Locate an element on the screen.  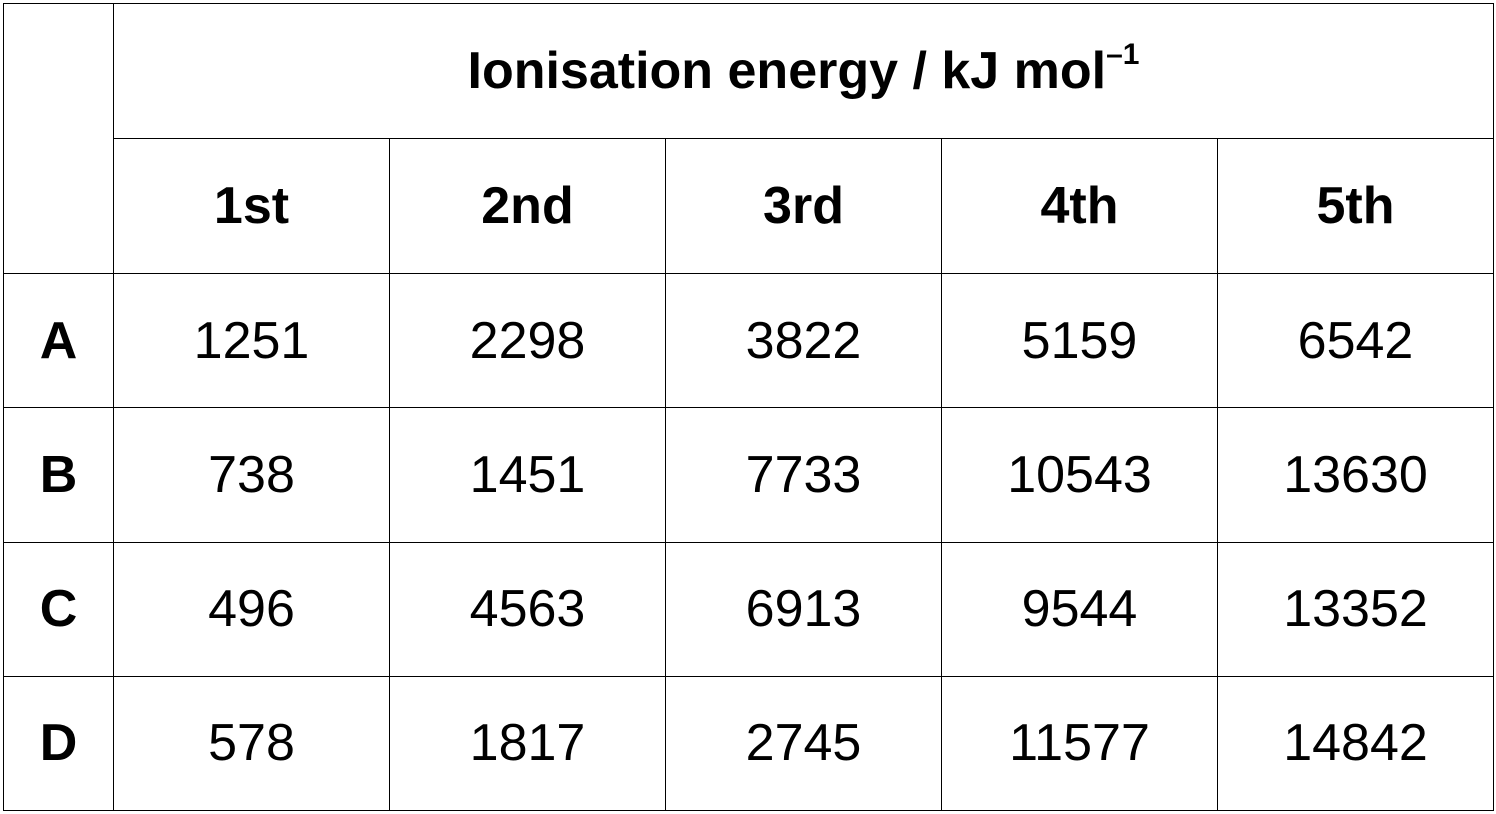
table-cell: 4563 is located at coordinates (527, 609).